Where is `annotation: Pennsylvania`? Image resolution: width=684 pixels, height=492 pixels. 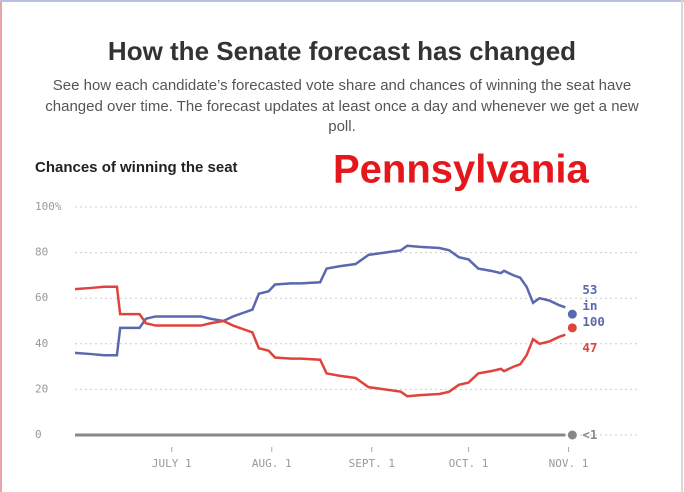 annotation: Pennsylvania is located at coordinates (461, 170).